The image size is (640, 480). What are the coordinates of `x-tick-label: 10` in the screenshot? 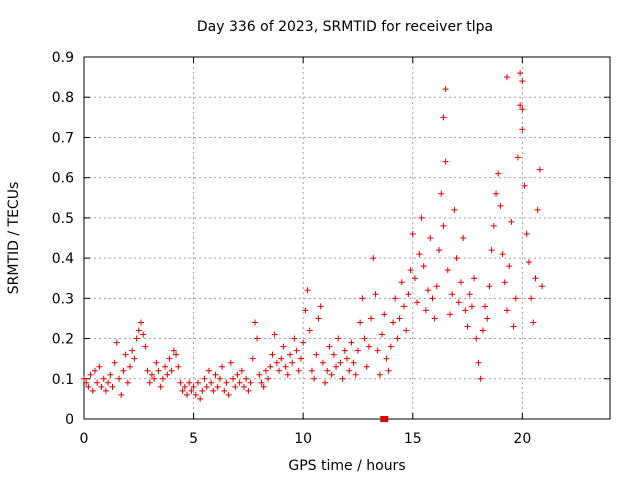 It's located at (303, 439).